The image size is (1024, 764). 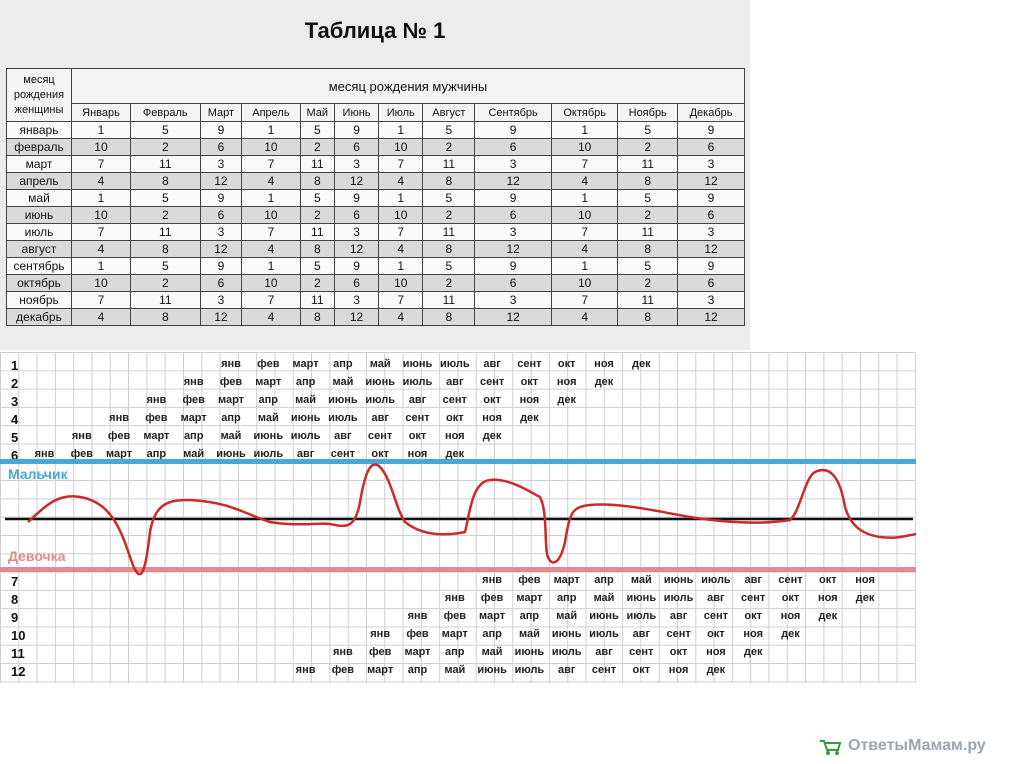 I want to click on row-label: август, so click(x=39, y=249).